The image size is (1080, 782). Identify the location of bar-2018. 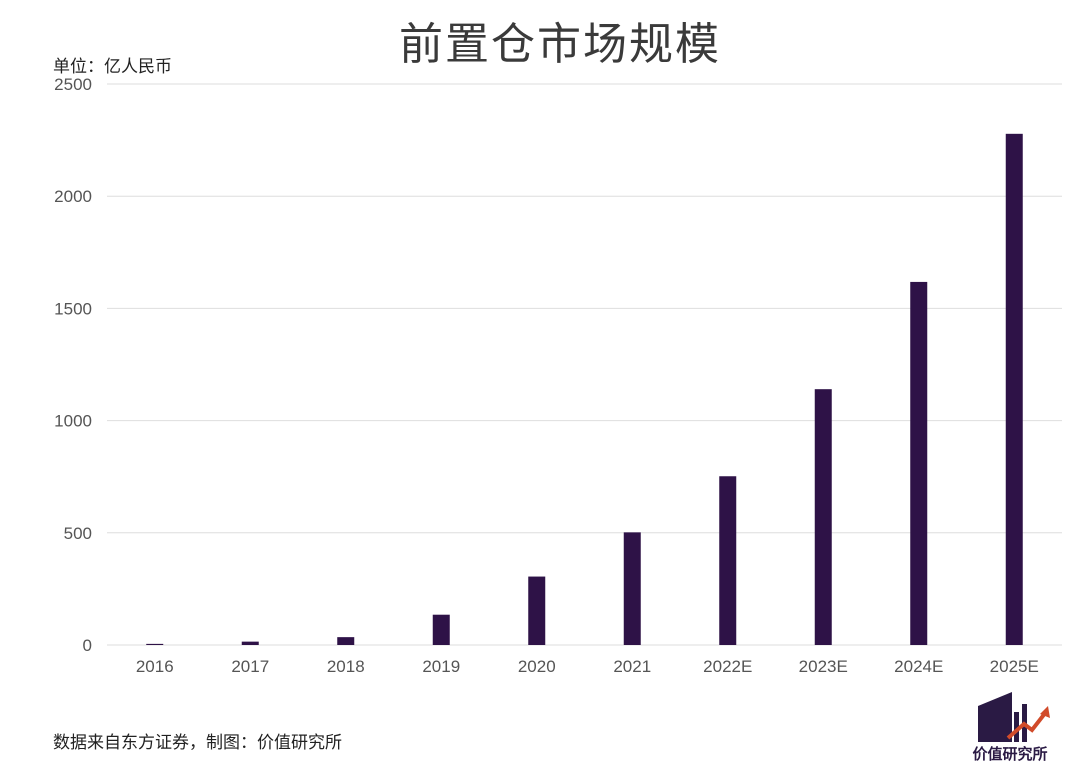
(346, 641).